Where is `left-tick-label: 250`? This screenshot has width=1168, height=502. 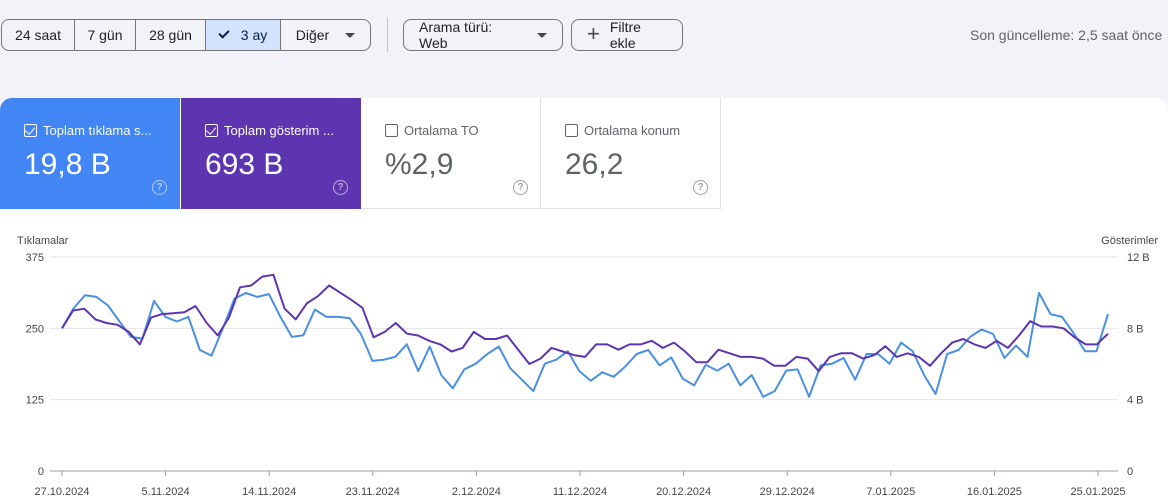 left-tick-label: 250 is located at coordinates (35, 329).